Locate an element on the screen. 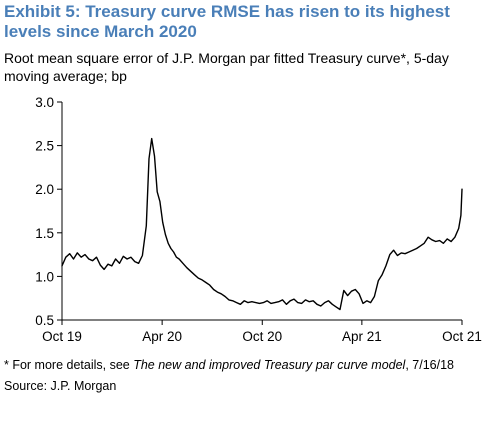 Image resolution: width=500 pixels, height=428 pixels. y-tick-label: 2.0 is located at coordinates (44, 189).